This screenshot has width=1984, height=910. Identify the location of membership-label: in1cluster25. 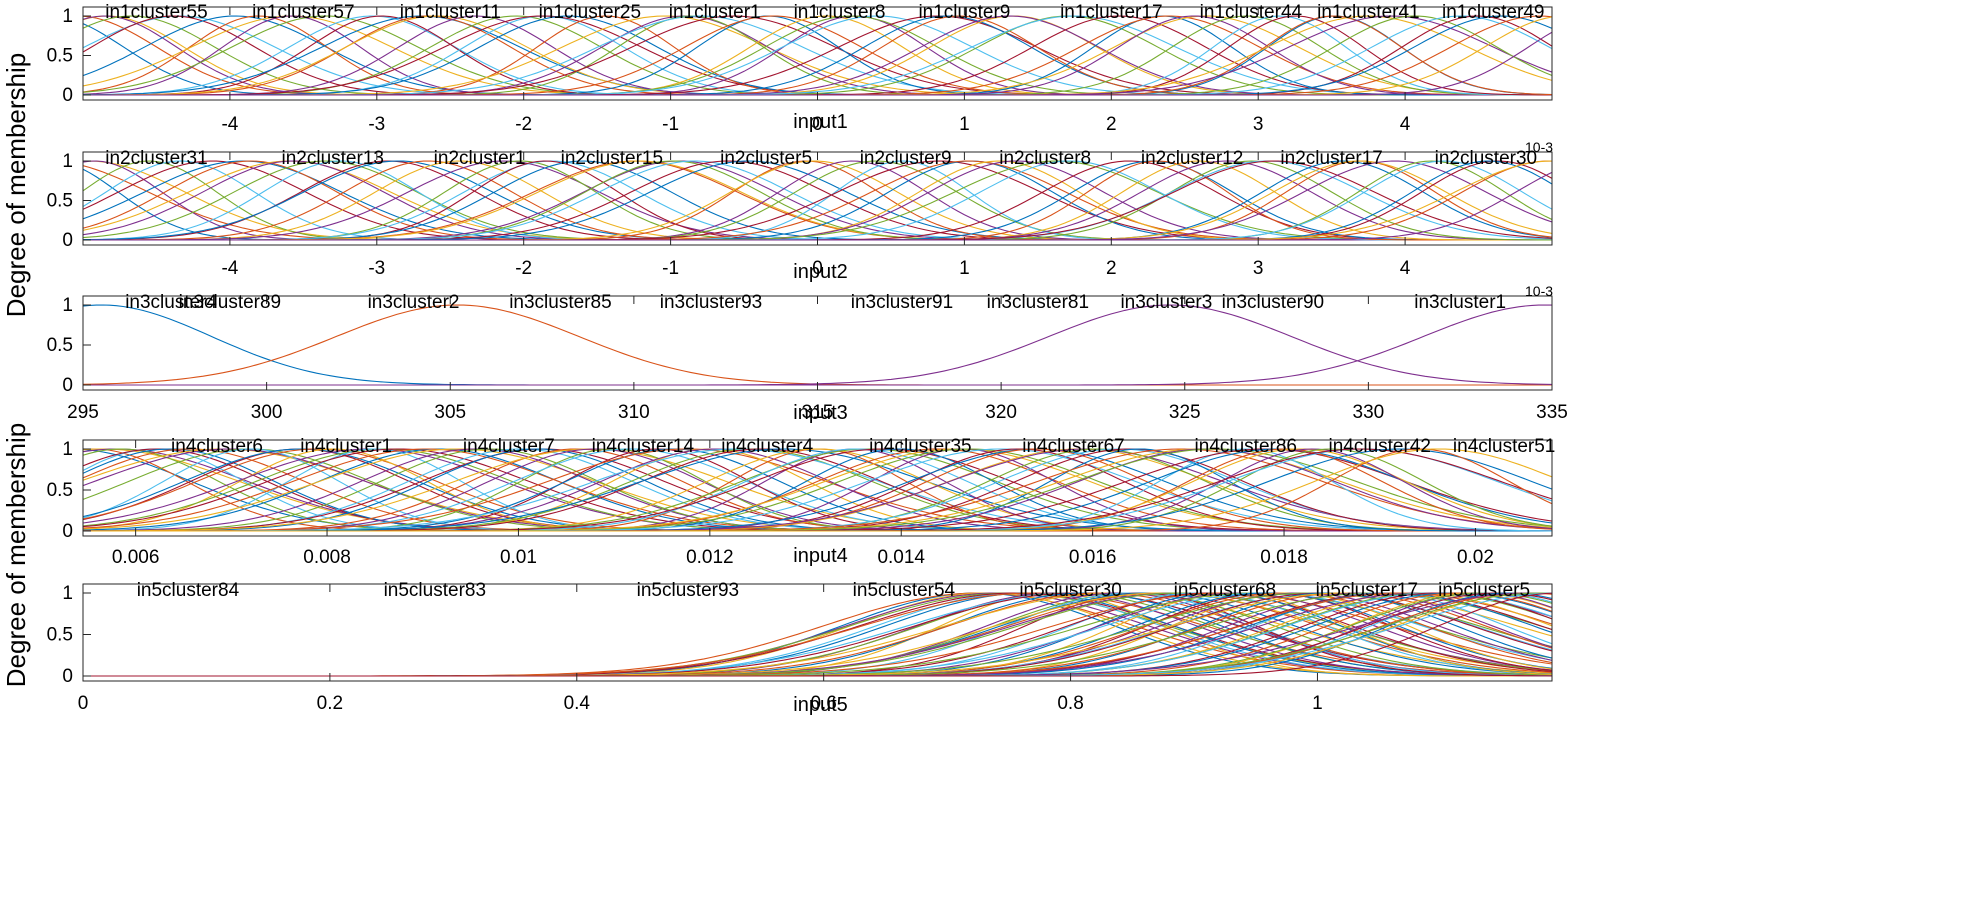
(590, 12).